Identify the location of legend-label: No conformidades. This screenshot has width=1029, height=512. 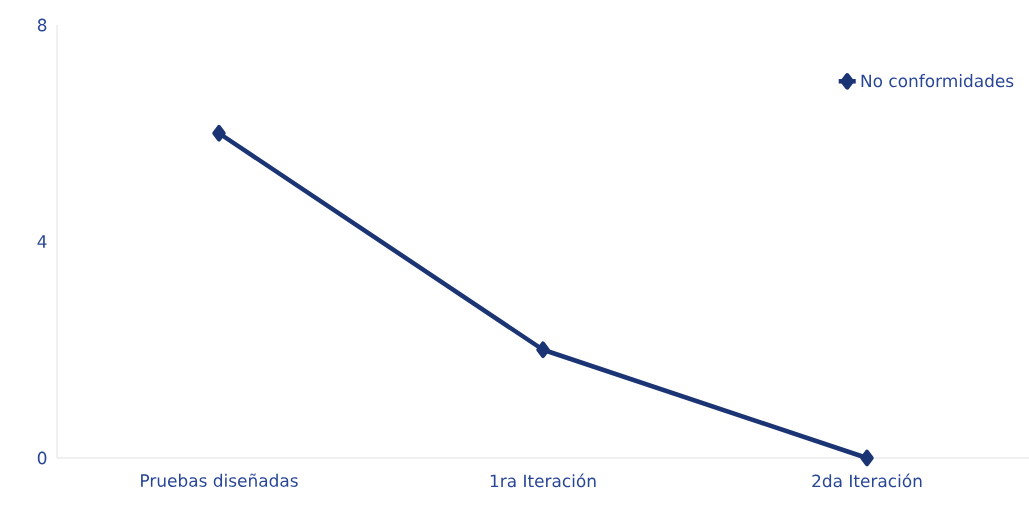
(937, 81).